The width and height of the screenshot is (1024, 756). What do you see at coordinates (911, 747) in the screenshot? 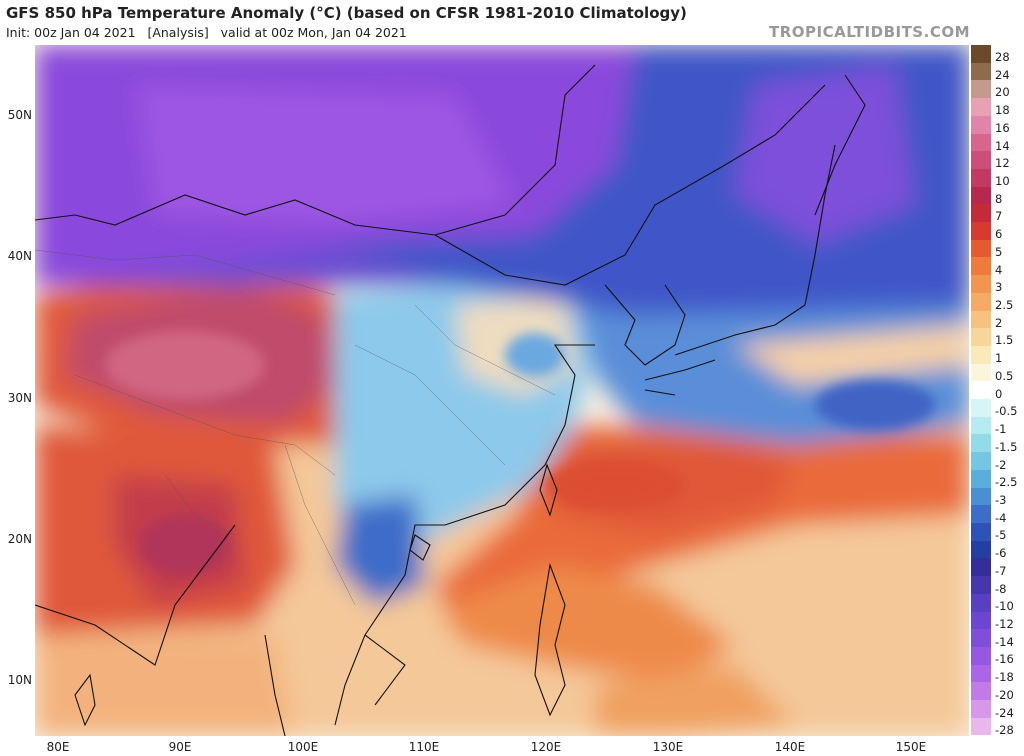
I see `lon-label-150e: 150E` at bounding box center [911, 747].